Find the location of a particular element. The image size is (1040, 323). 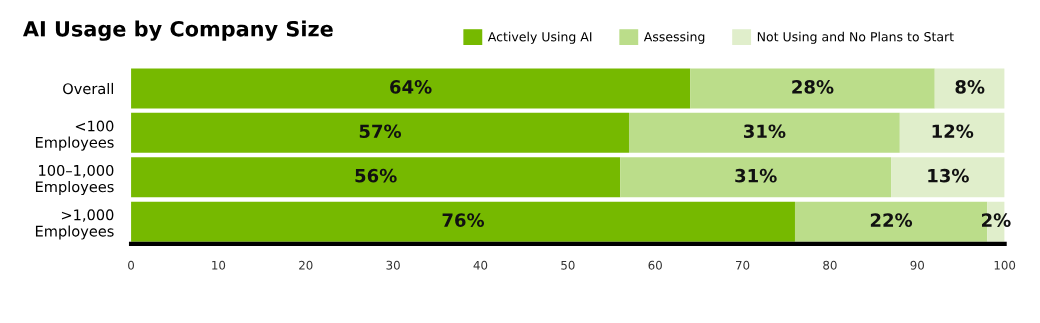

data-label: 76% is located at coordinates (463, 220).